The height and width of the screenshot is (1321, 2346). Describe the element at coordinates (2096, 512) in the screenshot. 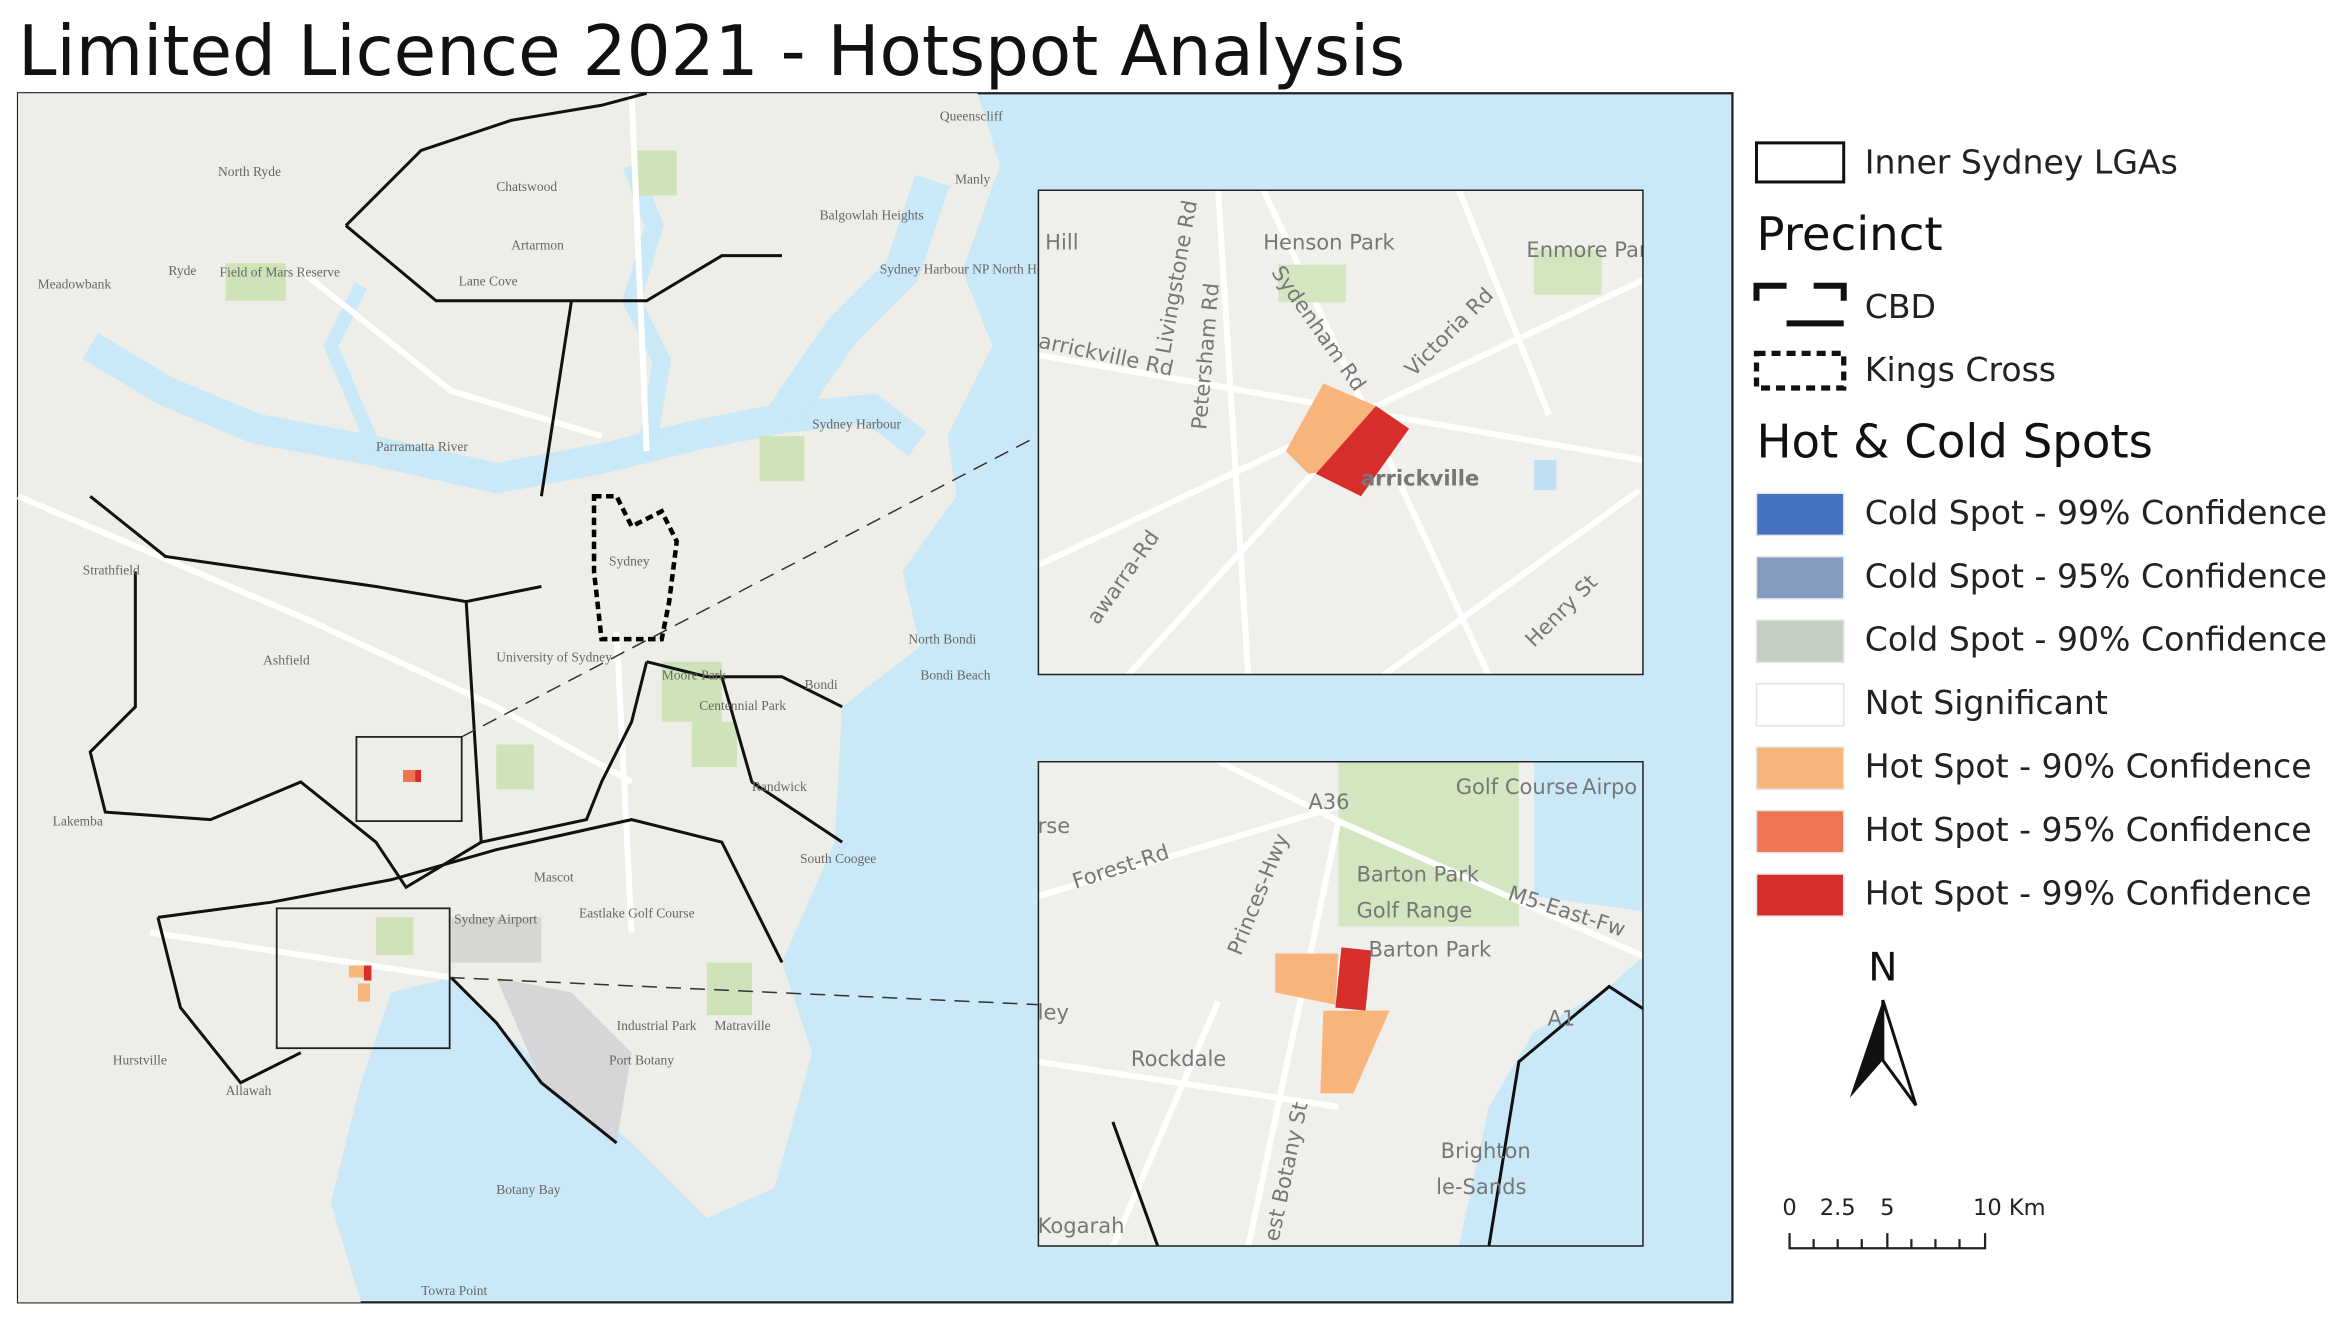

I see `legend-item: Cold Spot - 99% Confidence` at that location.